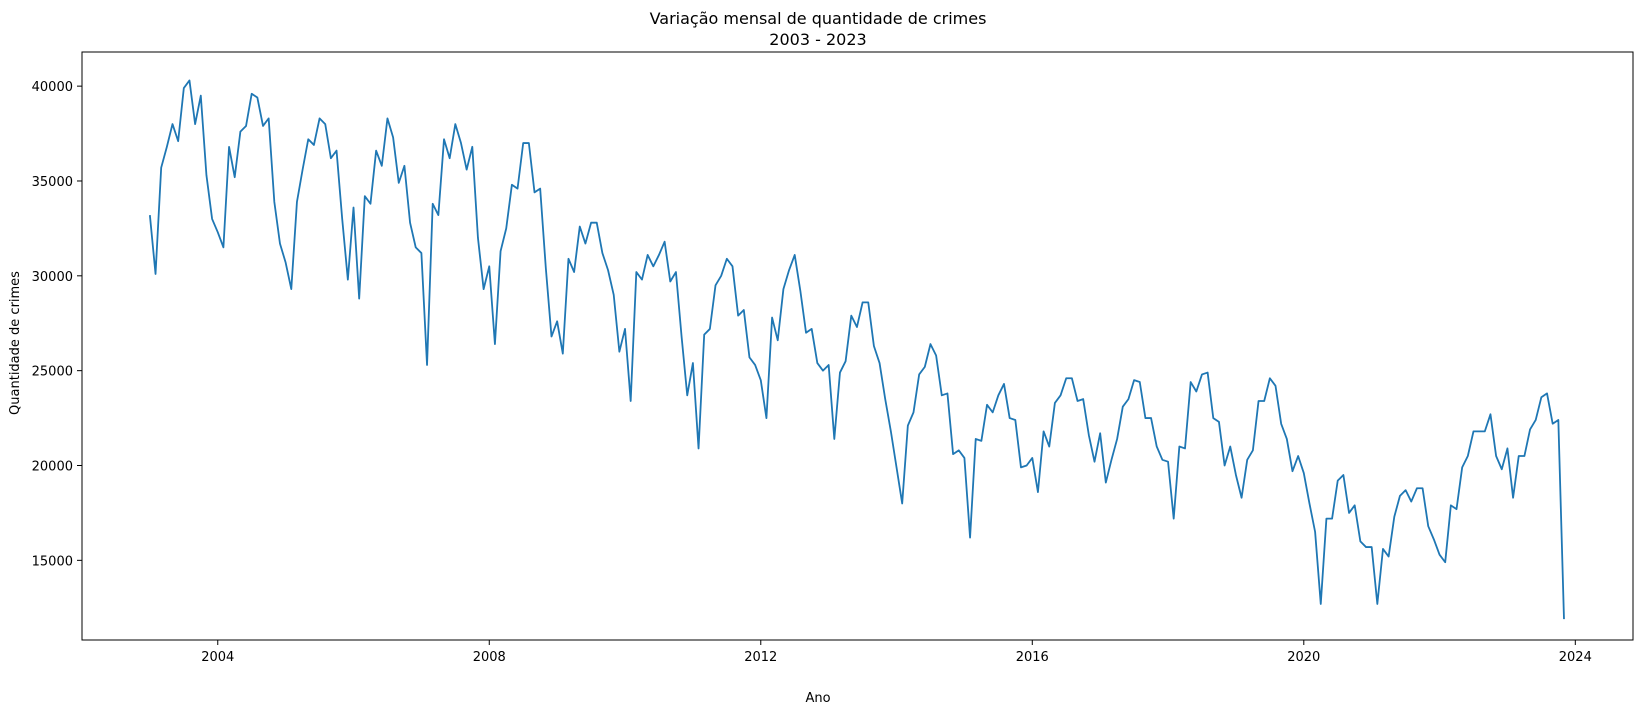  I want to click on y-axis-ticks: 15000 20000 25000 30000 35000 40000, so click(57, 324).